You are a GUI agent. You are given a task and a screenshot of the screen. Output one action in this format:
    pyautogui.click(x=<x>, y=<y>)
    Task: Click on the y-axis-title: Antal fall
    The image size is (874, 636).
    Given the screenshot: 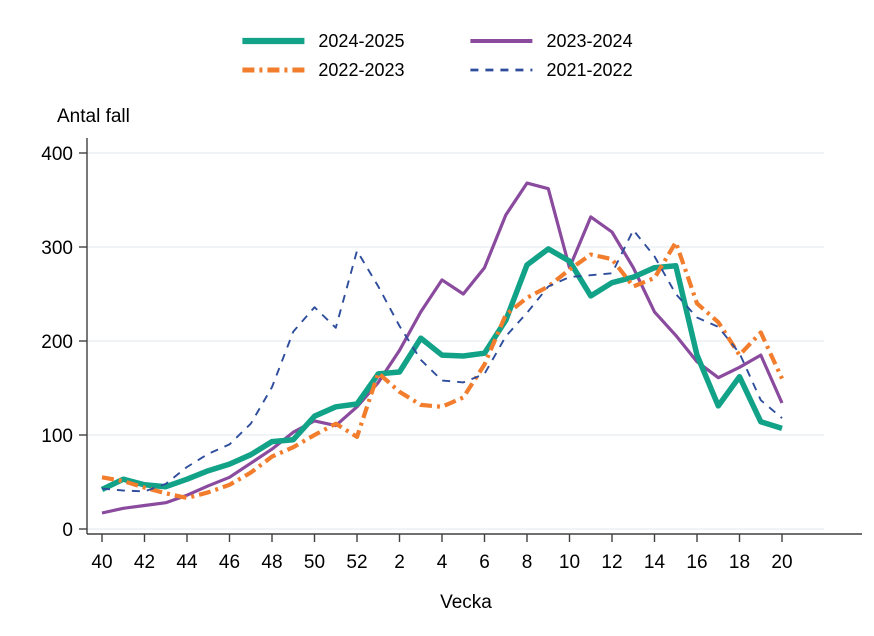 What is the action you would take?
    pyautogui.click(x=93, y=116)
    